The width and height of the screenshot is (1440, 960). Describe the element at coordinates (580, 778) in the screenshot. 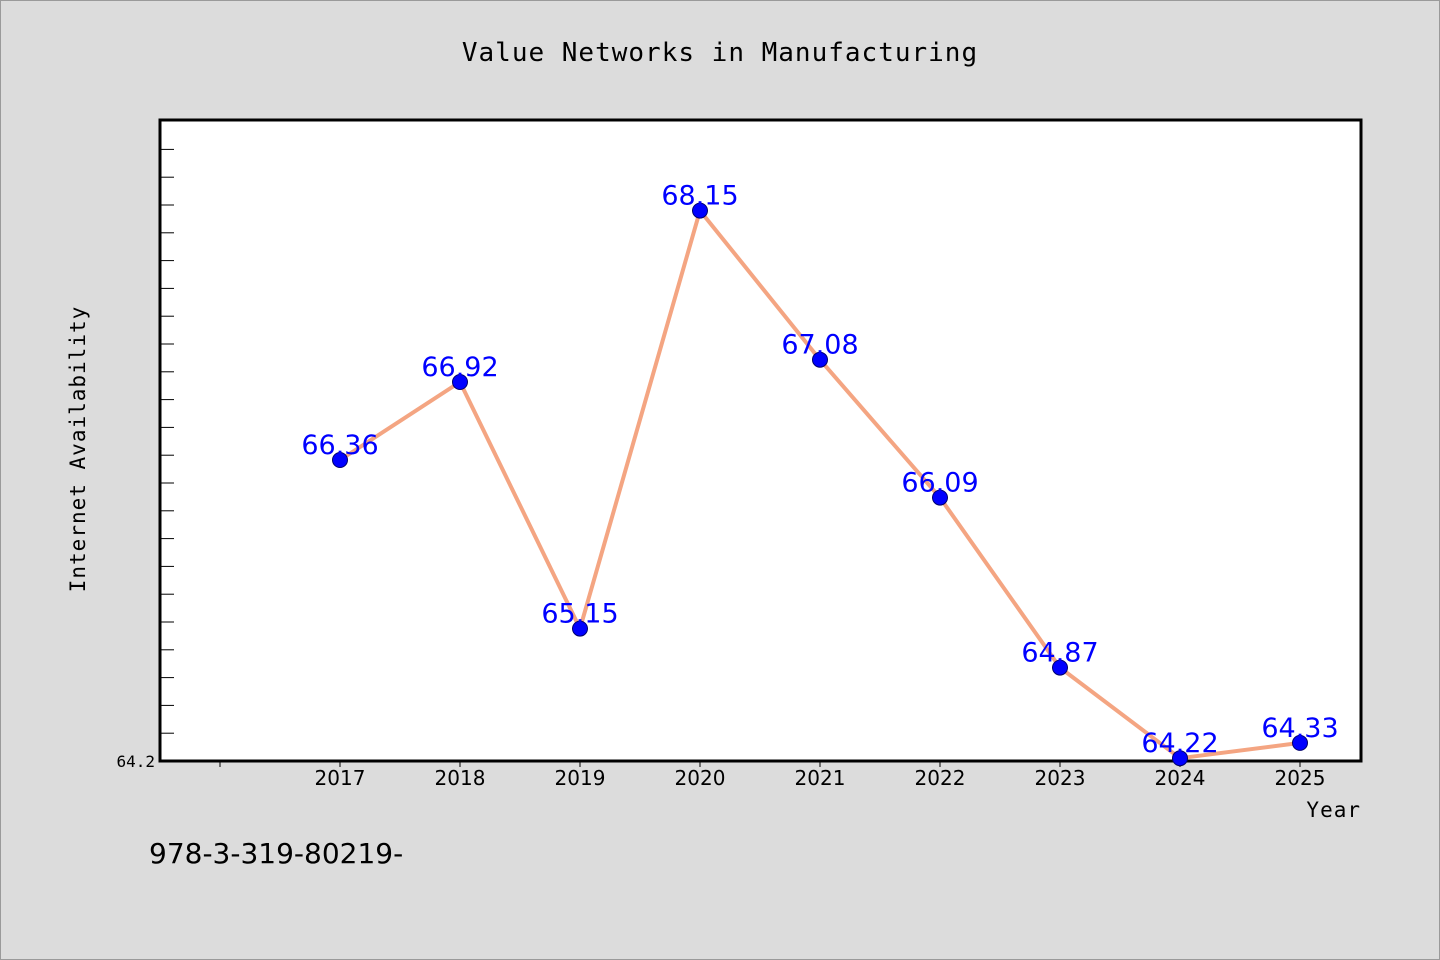

I see `x-tick-label: 2019` at that location.